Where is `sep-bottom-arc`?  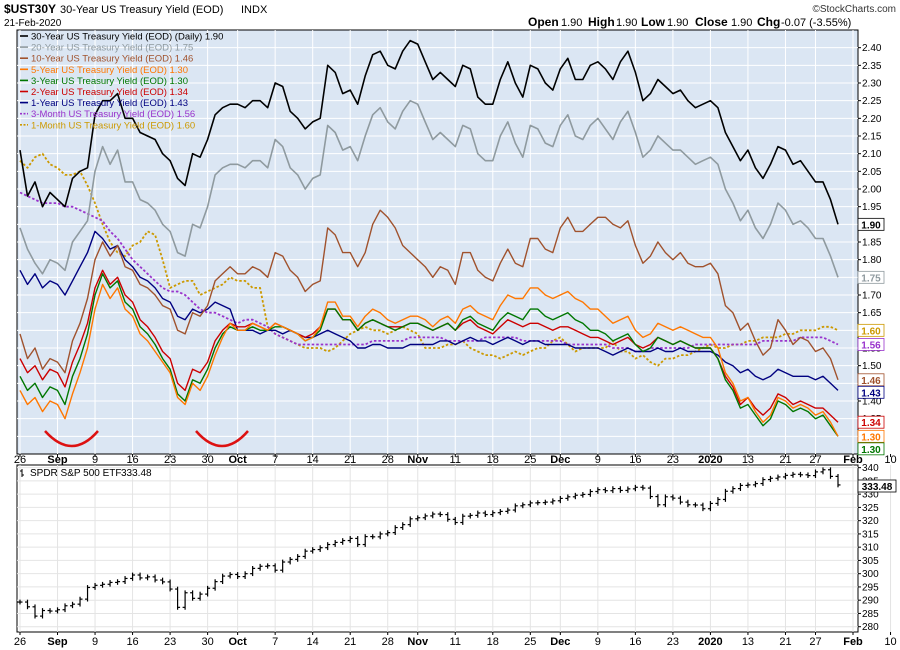 sep-bottom-arc is located at coordinates (71, 439).